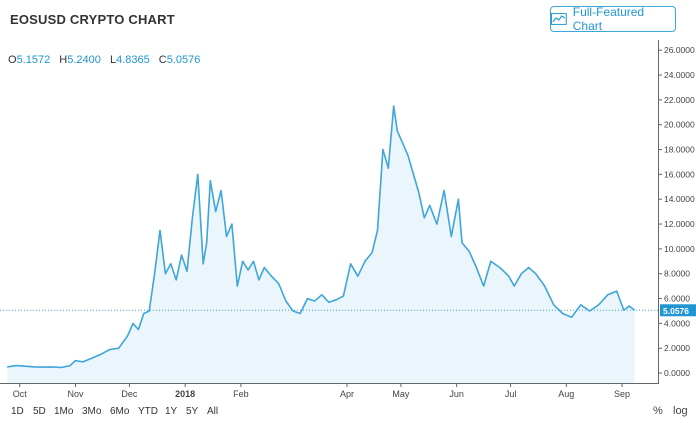 The image size is (696, 423). Describe the element at coordinates (113, 60) in the screenshot. I see `low-label: L` at that location.